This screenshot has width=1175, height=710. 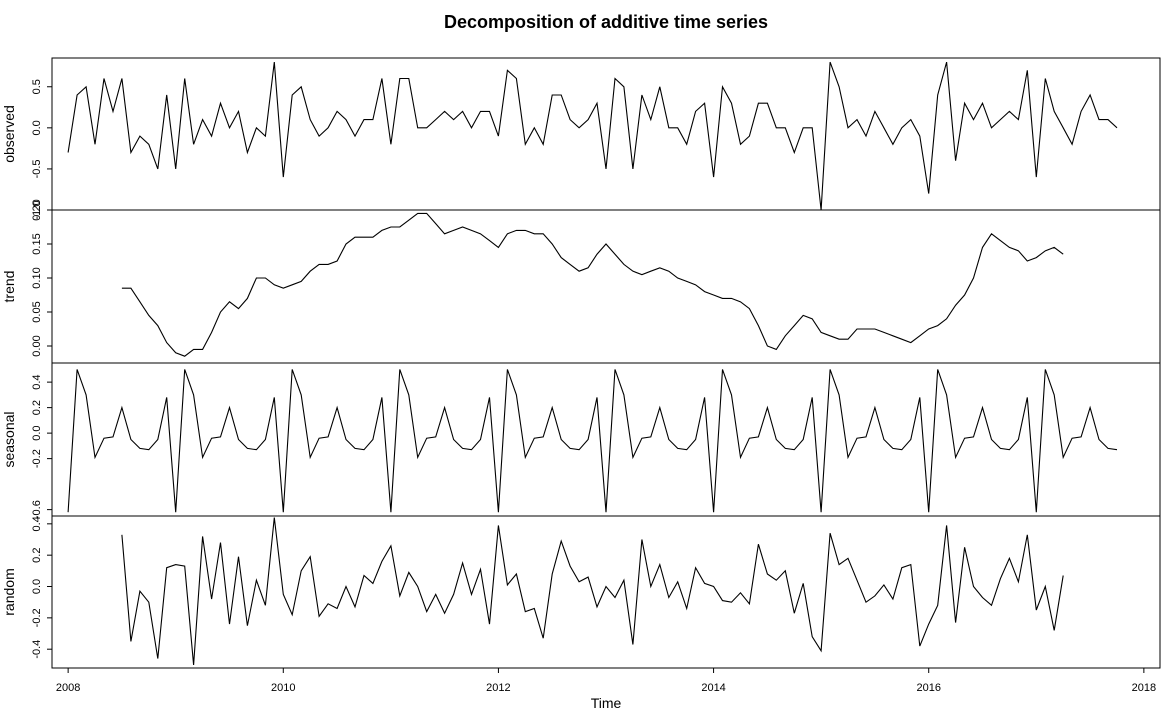 I want to click on y-tick-label: -1.0, so click(x=37, y=210).